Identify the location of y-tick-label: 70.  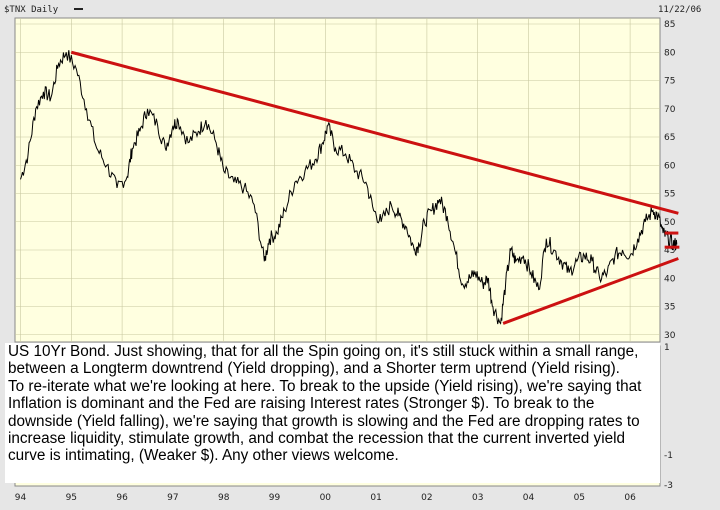
(670, 110).